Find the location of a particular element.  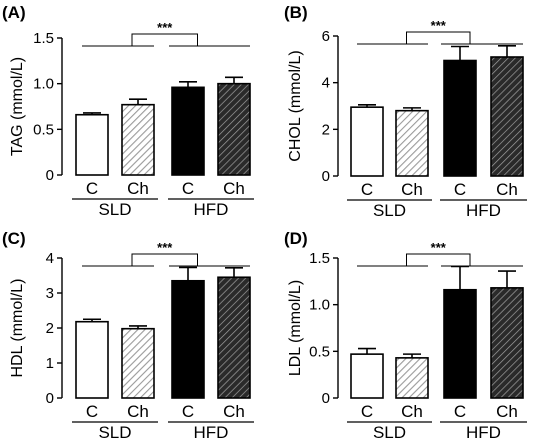

panel-letter: (C) is located at coordinates (14, 238).